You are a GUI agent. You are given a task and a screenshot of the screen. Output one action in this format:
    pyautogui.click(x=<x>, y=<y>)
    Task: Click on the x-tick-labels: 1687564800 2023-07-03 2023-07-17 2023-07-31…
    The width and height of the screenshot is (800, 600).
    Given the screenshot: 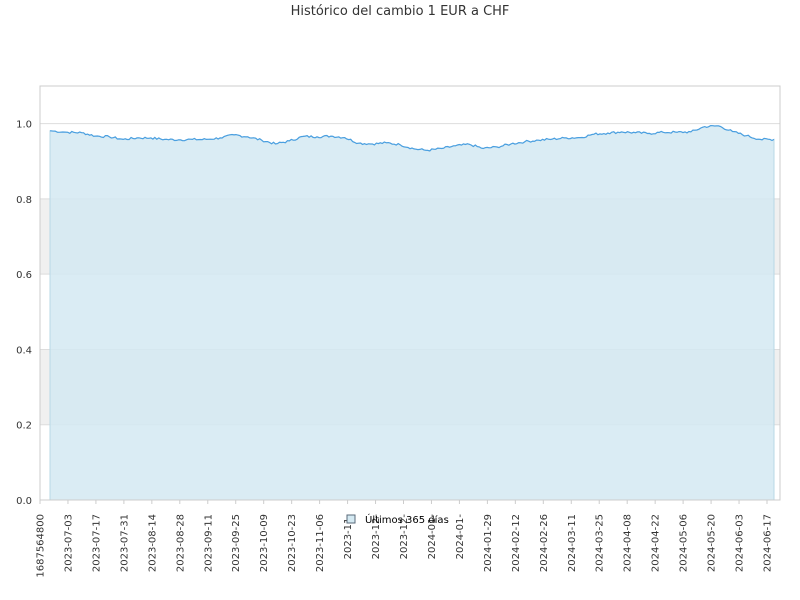 What is the action you would take?
    pyautogui.click(x=405, y=539)
    